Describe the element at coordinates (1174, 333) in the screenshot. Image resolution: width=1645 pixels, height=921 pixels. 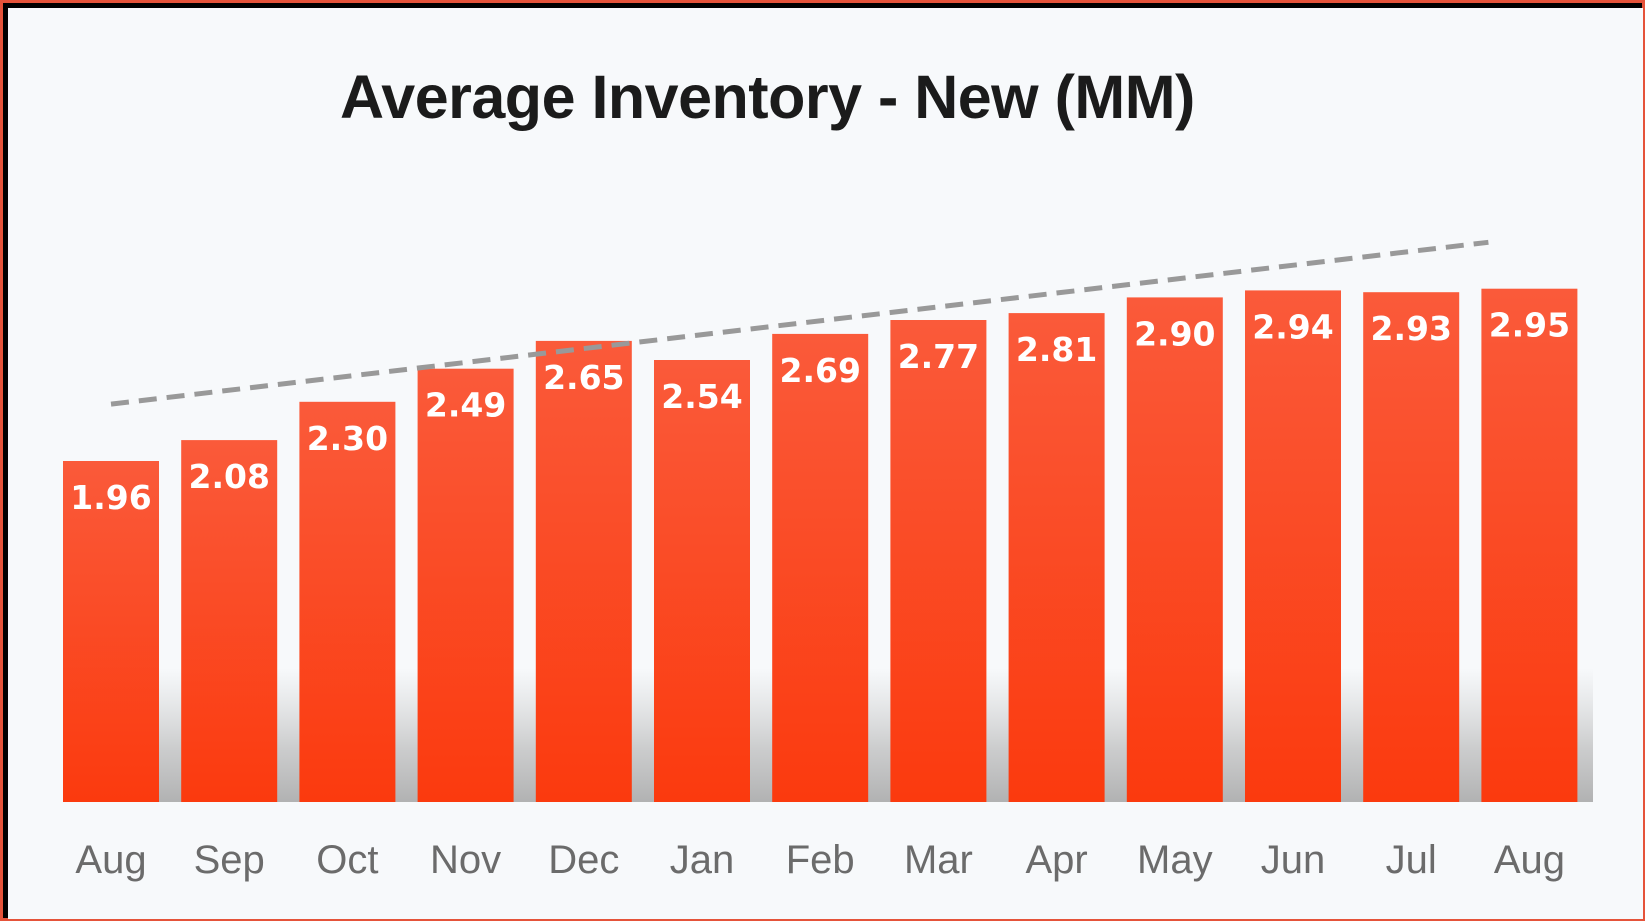
I see `bar-value-label: 2.90` at that location.